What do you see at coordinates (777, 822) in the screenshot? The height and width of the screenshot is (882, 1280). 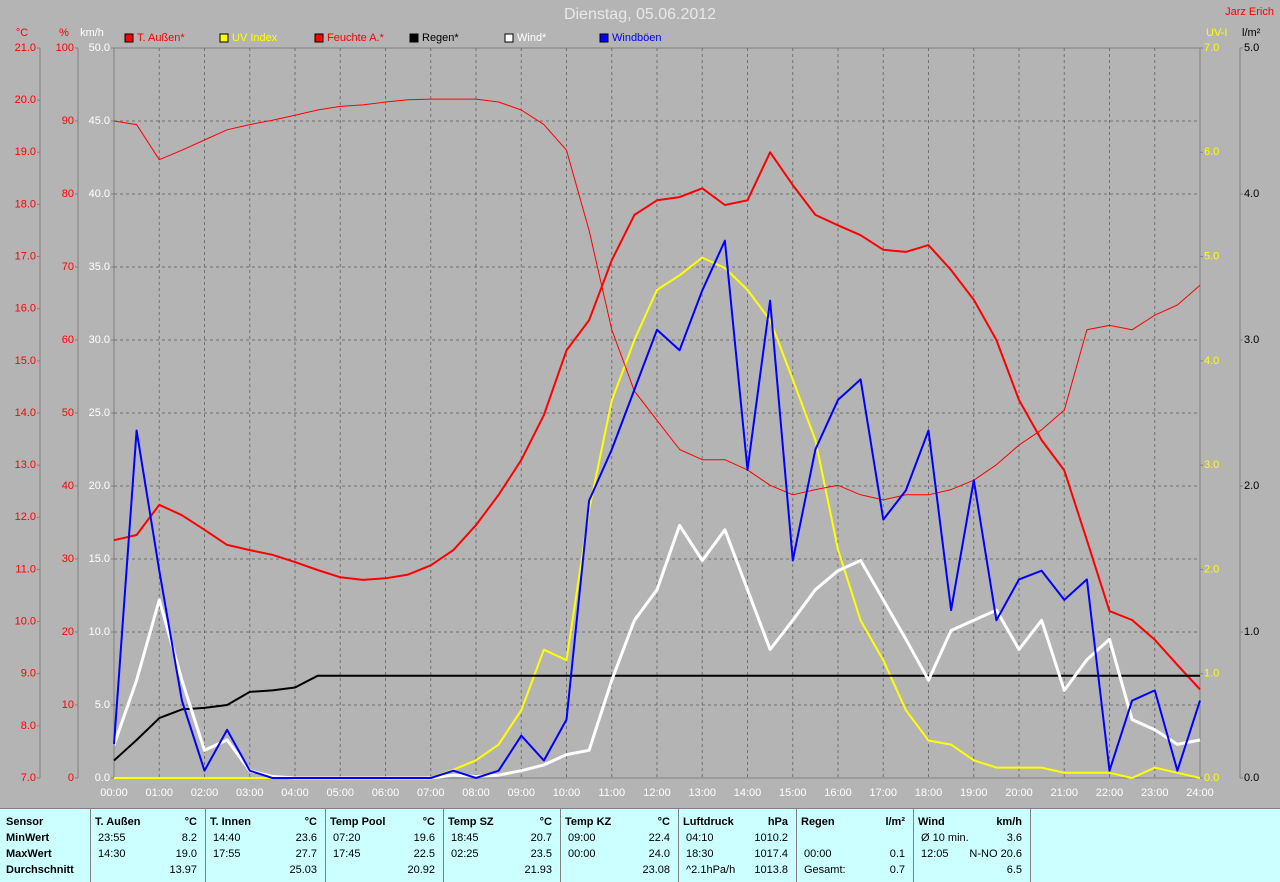 I see `table-cell: hPa` at bounding box center [777, 822].